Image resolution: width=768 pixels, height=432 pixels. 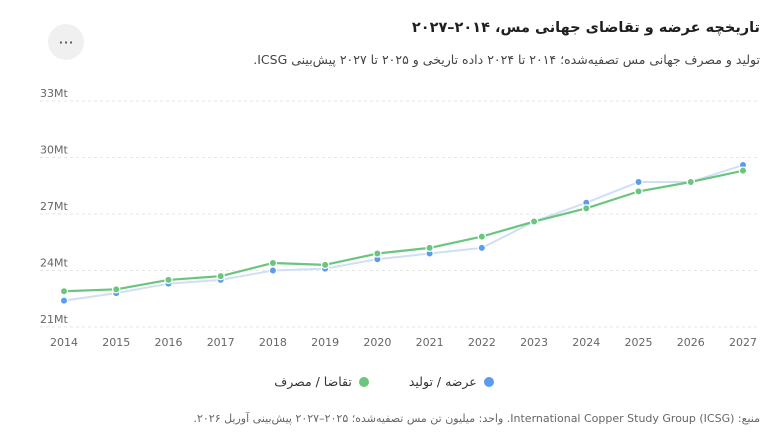 What do you see at coordinates (168, 342) in the screenshot?
I see `x-tick-label: 2016` at bounding box center [168, 342].